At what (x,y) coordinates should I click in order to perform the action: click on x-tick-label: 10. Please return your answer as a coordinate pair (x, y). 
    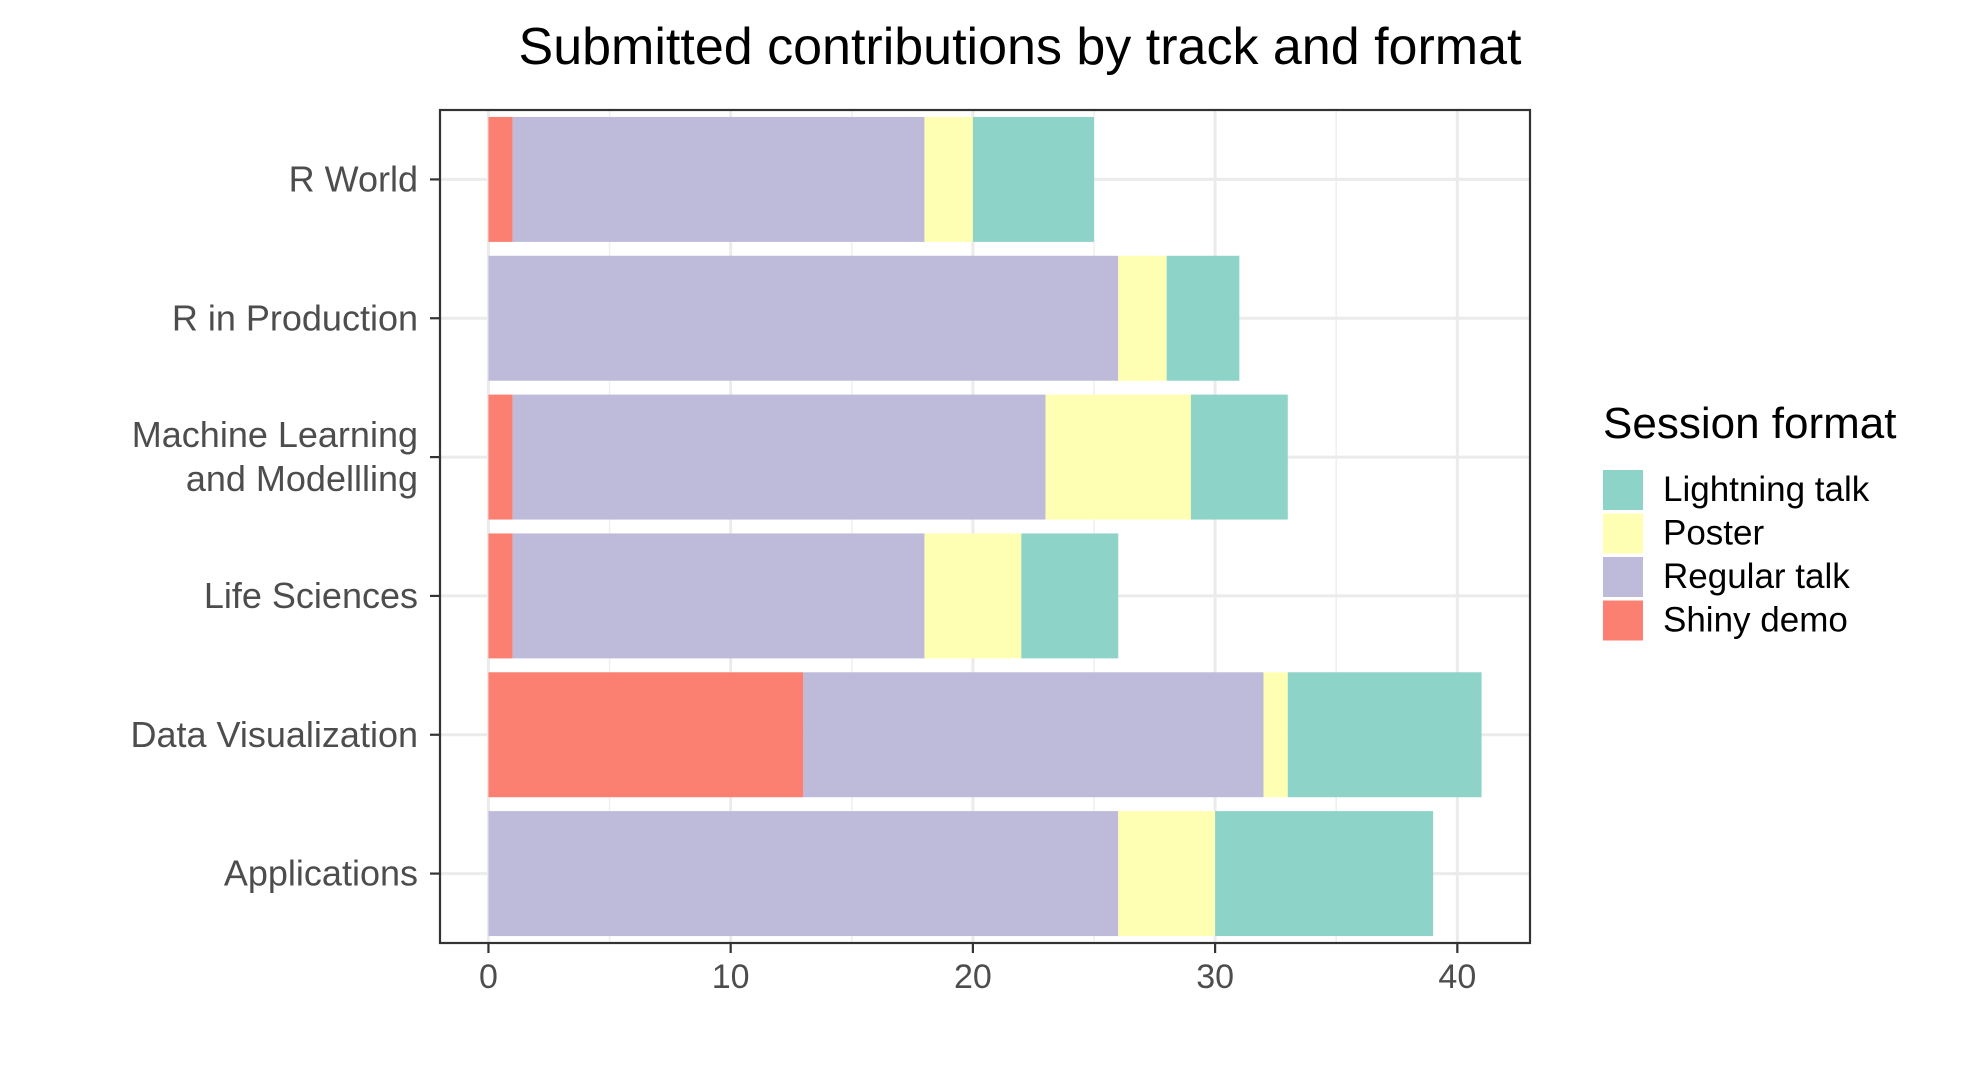
    Looking at the image, I should click on (731, 977).